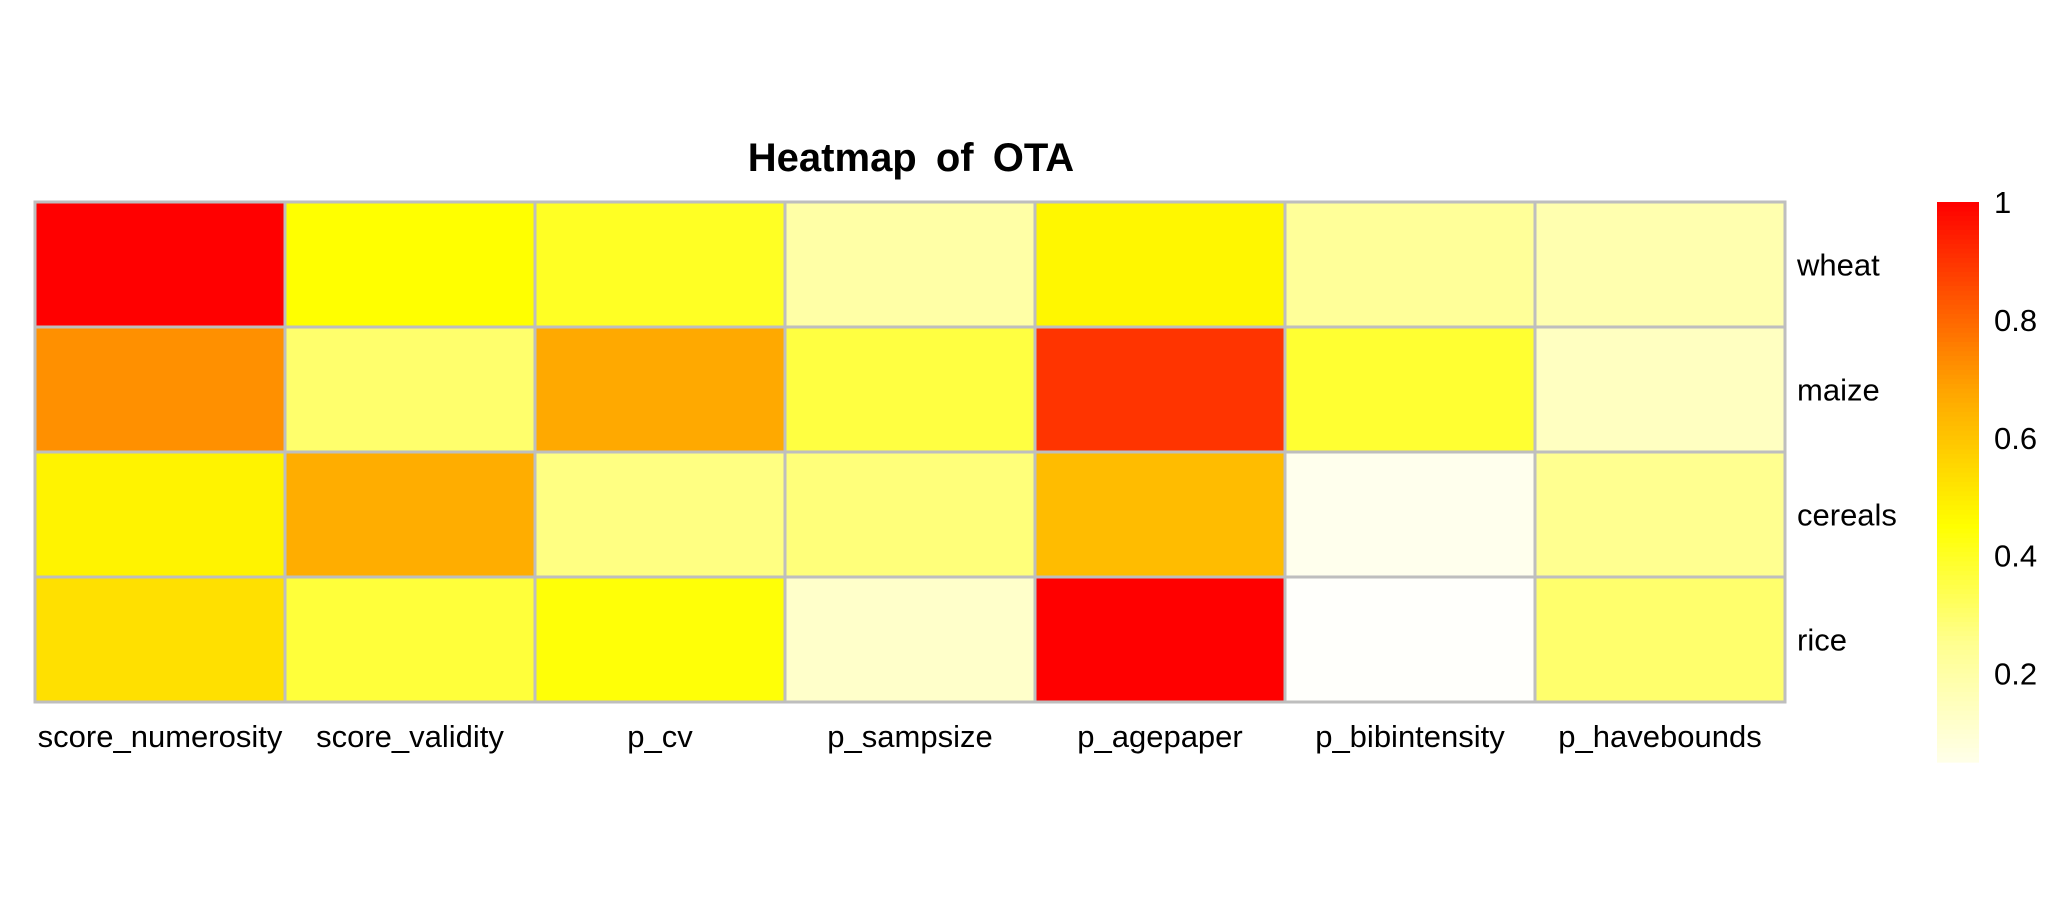 This screenshot has height=905, width=2063. What do you see at coordinates (910, 389) in the screenshot?
I see `heatmap-cell-maize-p_sampsize` at bounding box center [910, 389].